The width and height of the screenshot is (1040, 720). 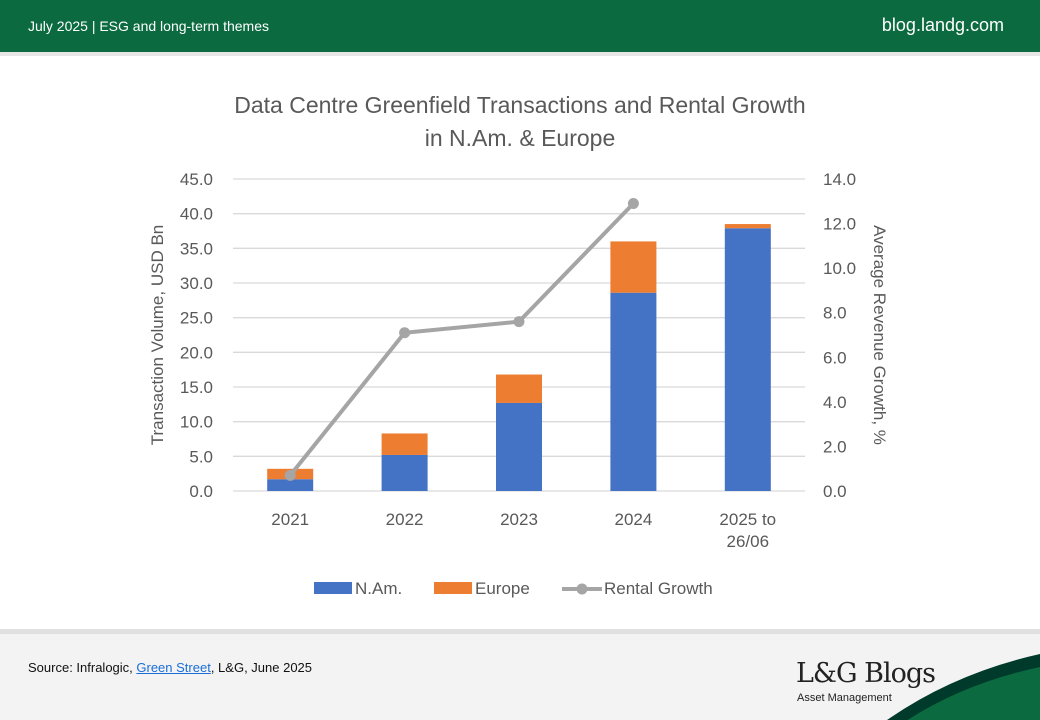 I want to click on rental-growth-line, so click(x=461, y=339).